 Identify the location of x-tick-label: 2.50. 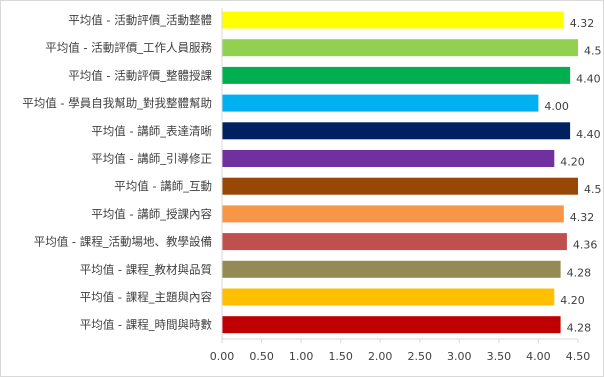
(420, 356).